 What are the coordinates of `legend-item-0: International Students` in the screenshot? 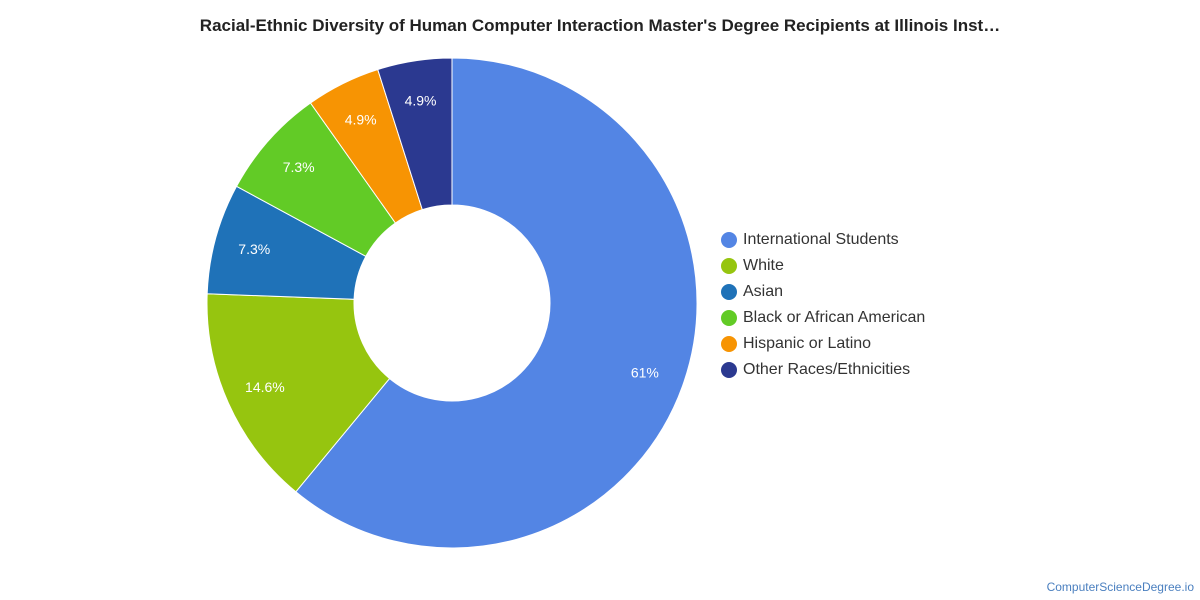 It's located at (823, 240).